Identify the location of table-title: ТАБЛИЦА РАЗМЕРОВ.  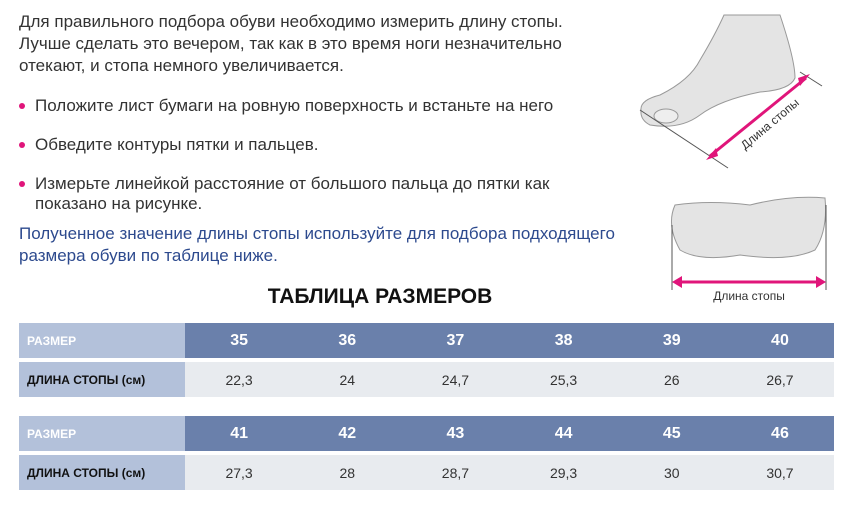
(380, 296).